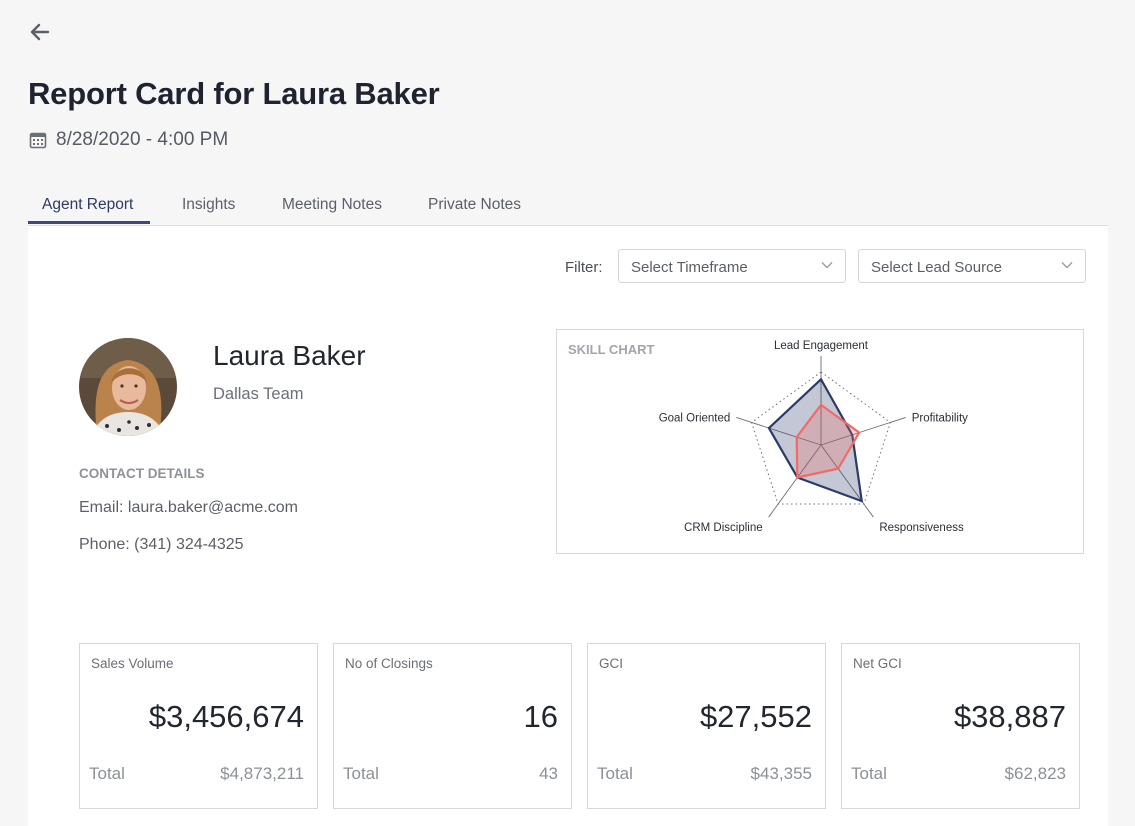  Describe the element at coordinates (142, 473) in the screenshot. I see `contact-details-heading: CONTACT DETAILS` at that location.